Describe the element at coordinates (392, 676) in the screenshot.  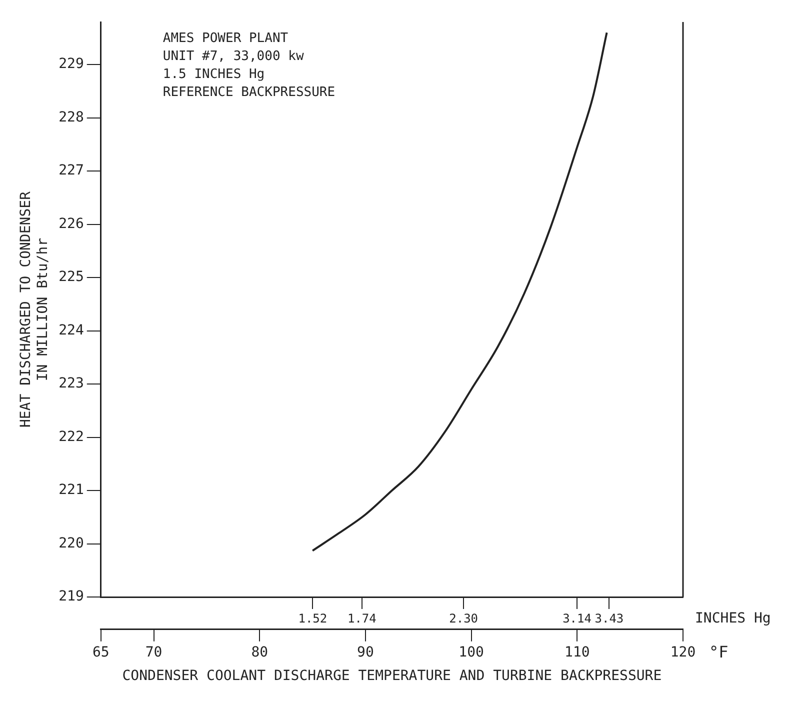
I see `x-axis-title: CONDENSER COOLANT DISCHARGE TEMPERATURE AND TURBINE BACKPRESSURE` at that location.